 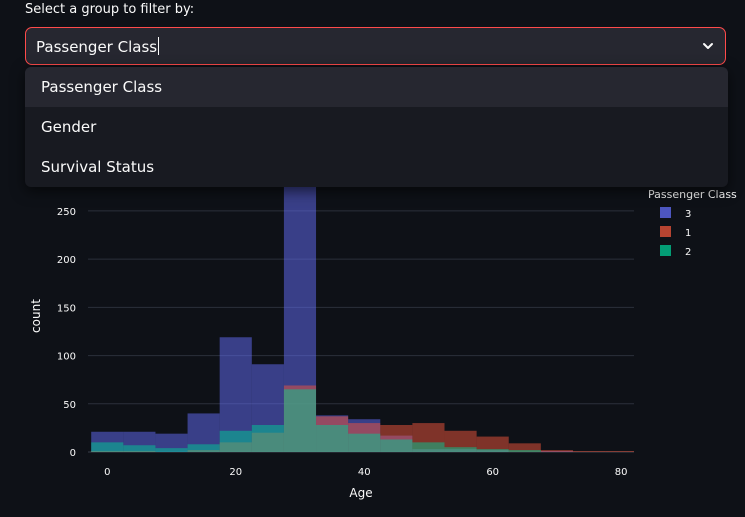 I want to click on y-tick-label: 250, so click(x=66, y=212).